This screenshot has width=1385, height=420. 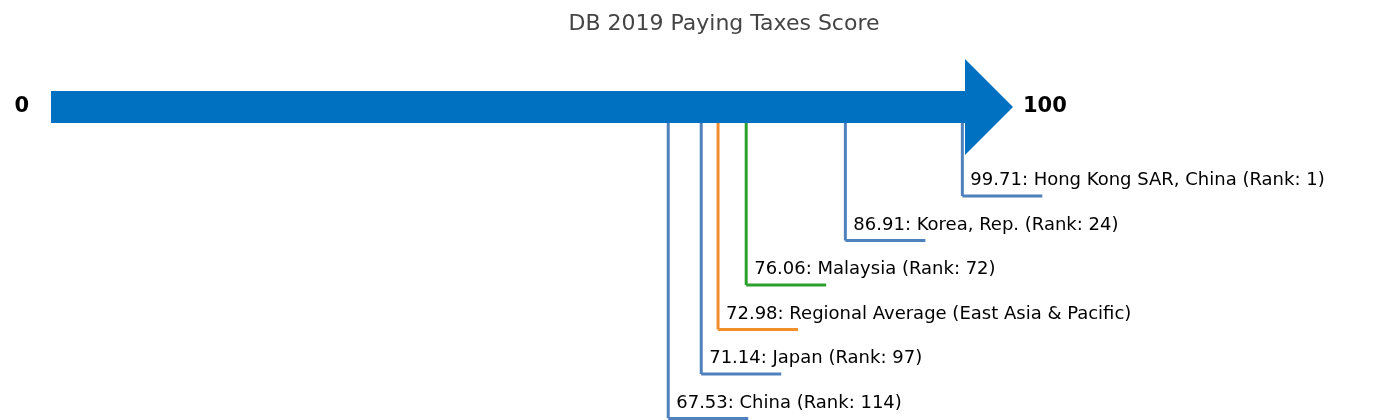 I want to click on data-label: 76.06, so click(x=780, y=267).